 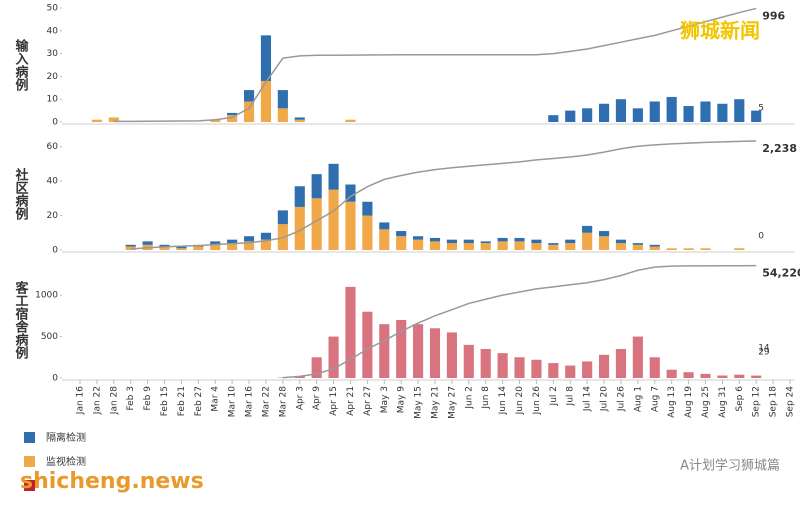 What do you see at coordinates (791, 402) in the screenshot?
I see `x-tick-label: Sep 24` at bounding box center [791, 402].